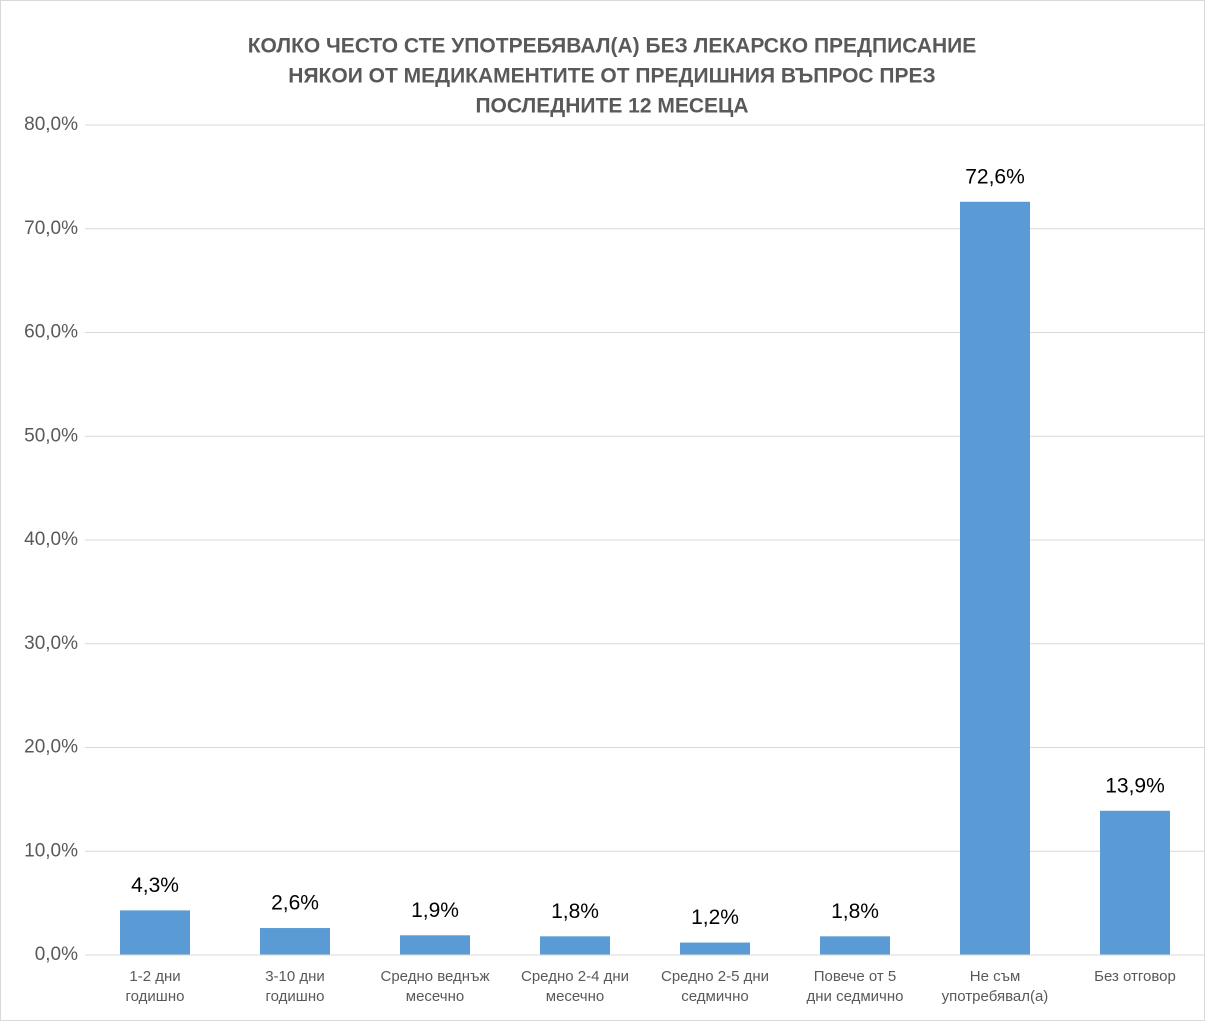 This screenshot has width=1205, height=1021. What do you see at coordinates (51, 435) in the screenshot?
I see `y-tick-label: 50,0%` at bounding box center [51, 435].